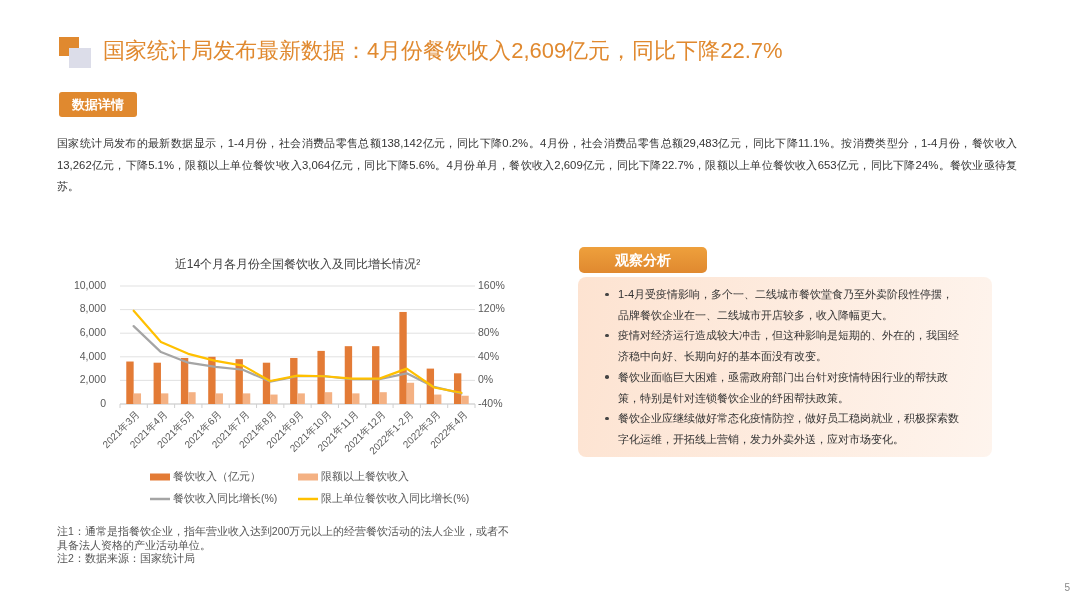 The height and width of the screenshot is (608, 1080). I want to click on text: 5, so click(1066, 587).